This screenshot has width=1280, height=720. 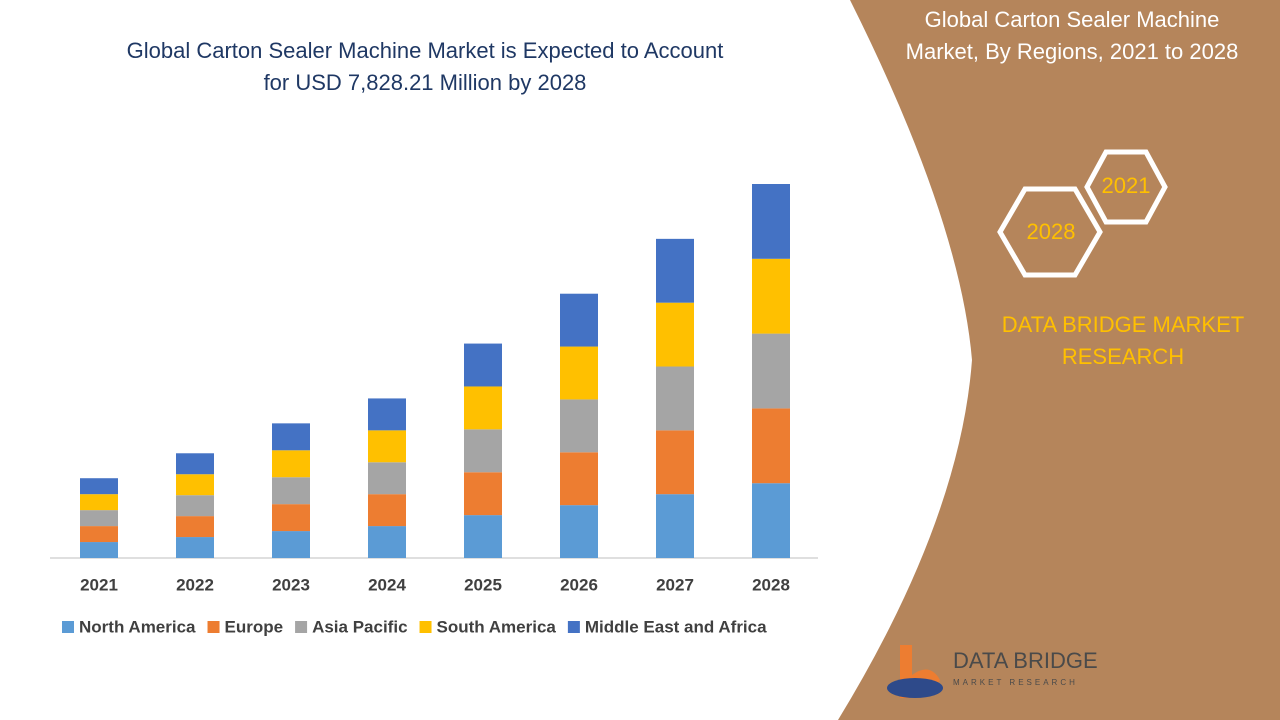 I want to click on logo: DATA BRIDGE MARKET RESEARCH, so click(x=992, y=672).